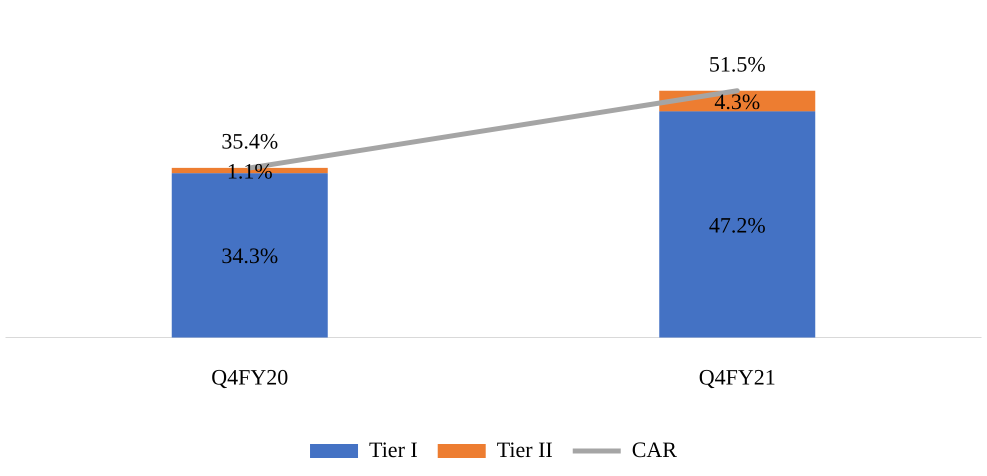 The width and height of the screenshot is (987, 476). Describe the element at coordinates (249, 255) in the screenshot. I see `data-label: 34.3%` at that location.